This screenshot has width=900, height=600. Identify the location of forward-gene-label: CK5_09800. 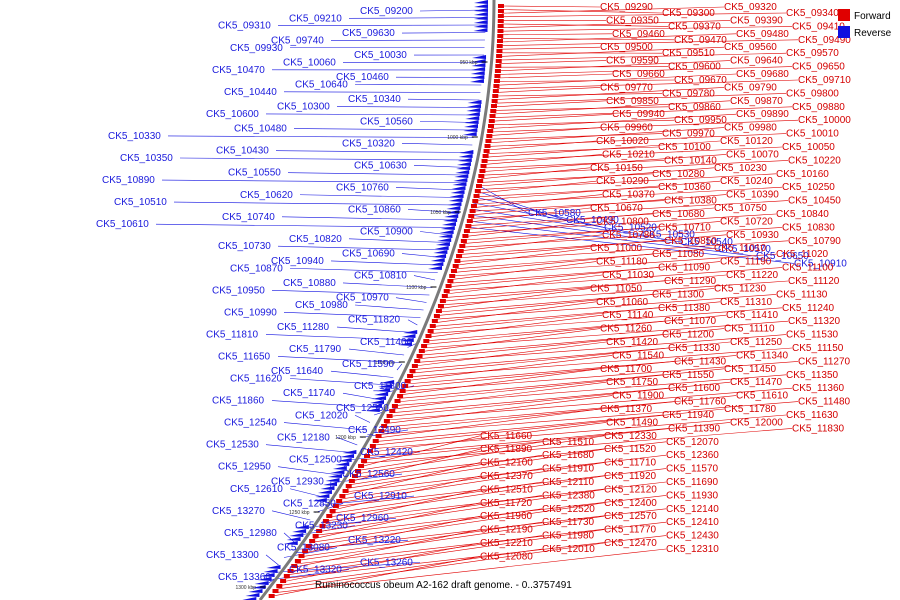
(812, 93).